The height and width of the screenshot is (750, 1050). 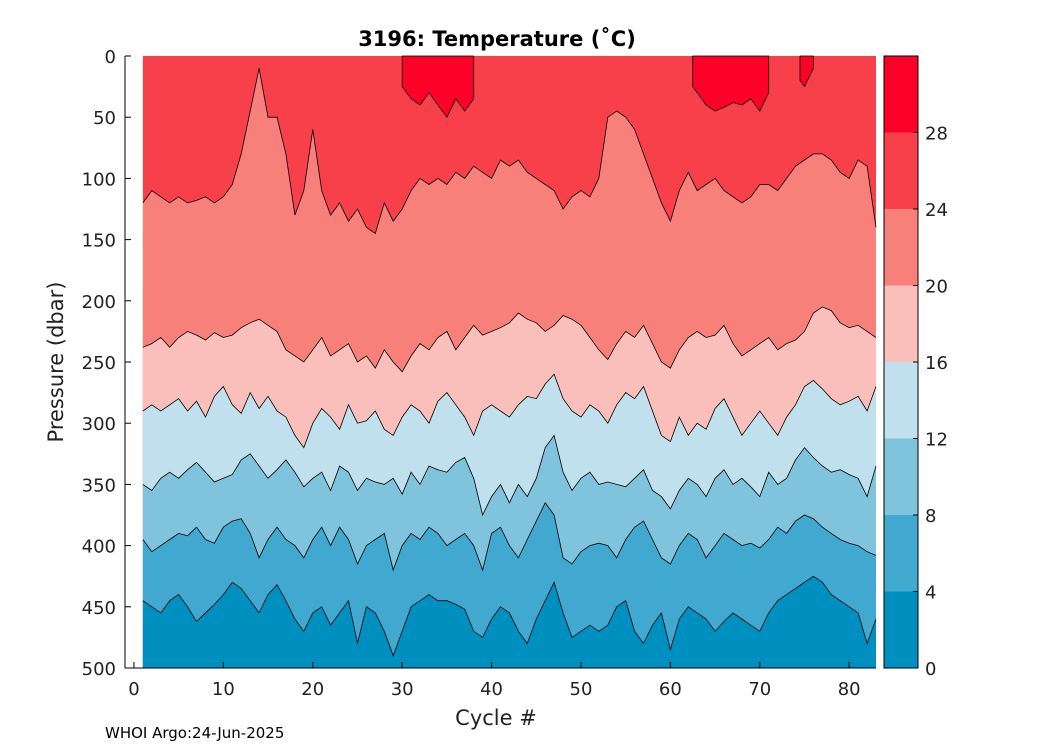 I want to click on colorbar-tick-label: 24, so click(x=936, y=210).